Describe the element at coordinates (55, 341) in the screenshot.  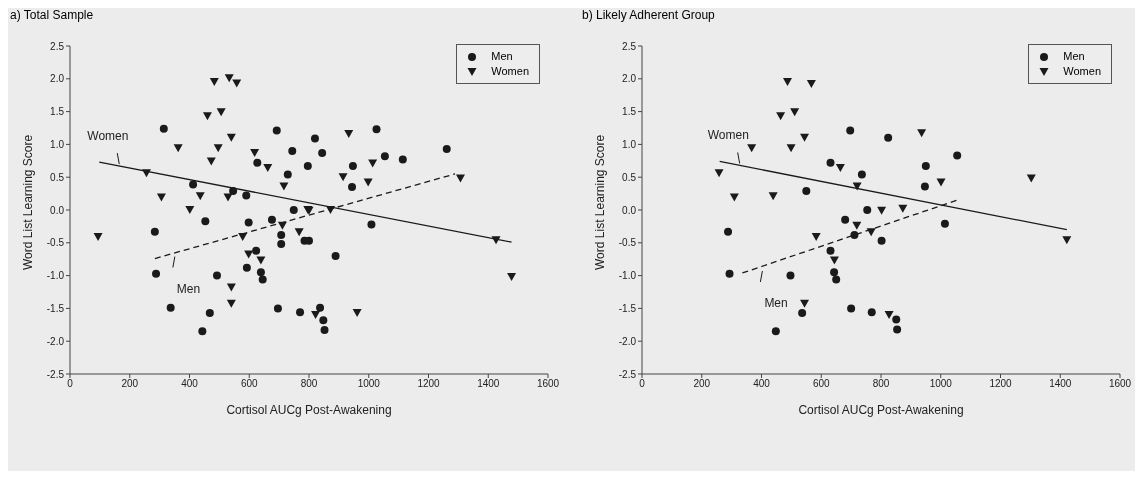
I see `y-tick-label: -2.0` at that location.